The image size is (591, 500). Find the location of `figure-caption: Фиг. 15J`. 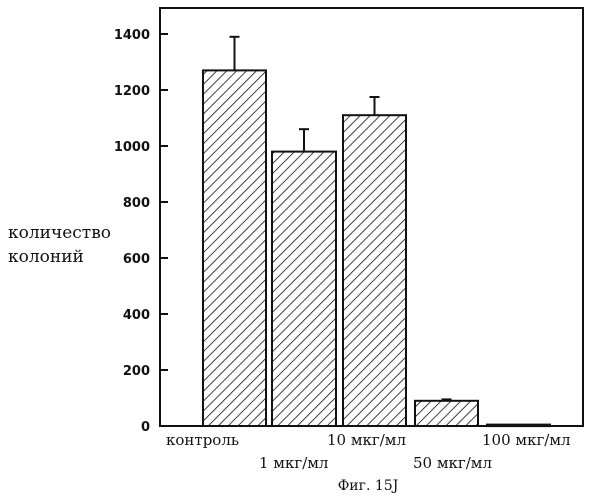

figure-caption: Фиг. 15J is located at coordinates (368, 486).